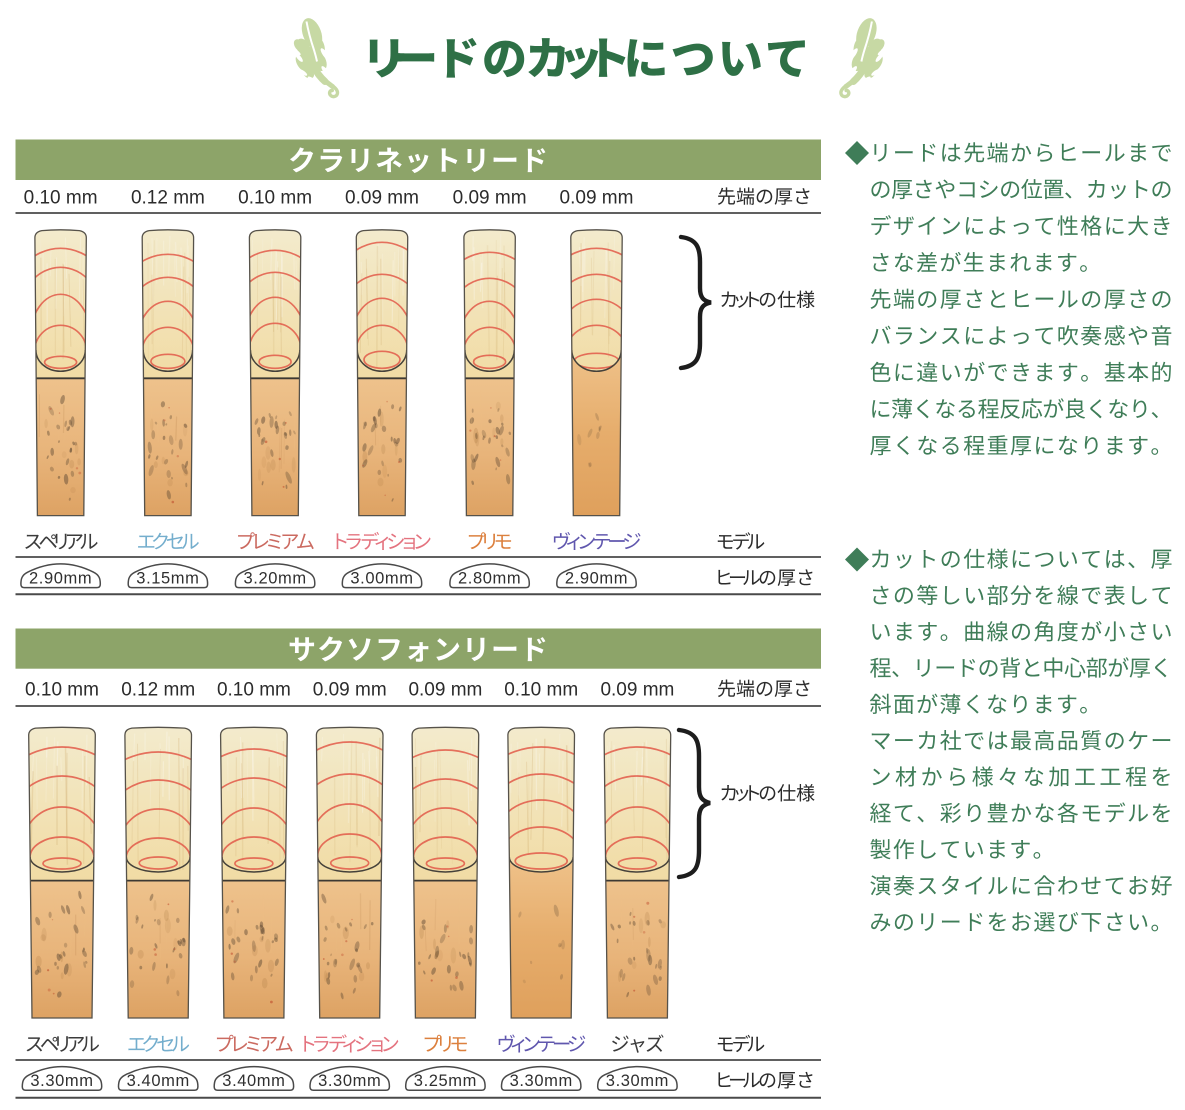 This screenshot has height=1110, width=1185. What do you see at coordinates (381, 579) in the screenshot?
I see `svg-text: 3.00mm` at bounding box center [381, 579].